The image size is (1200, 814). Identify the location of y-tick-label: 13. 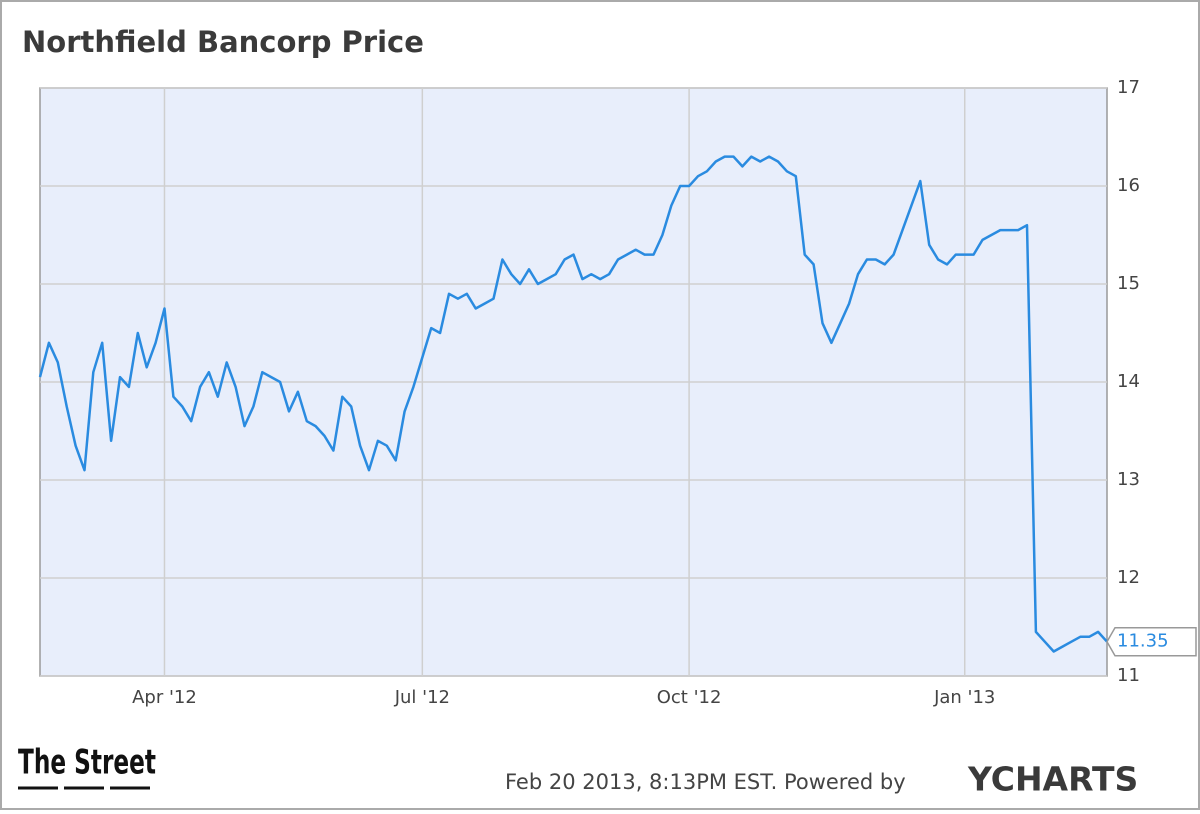
(1128, 479).